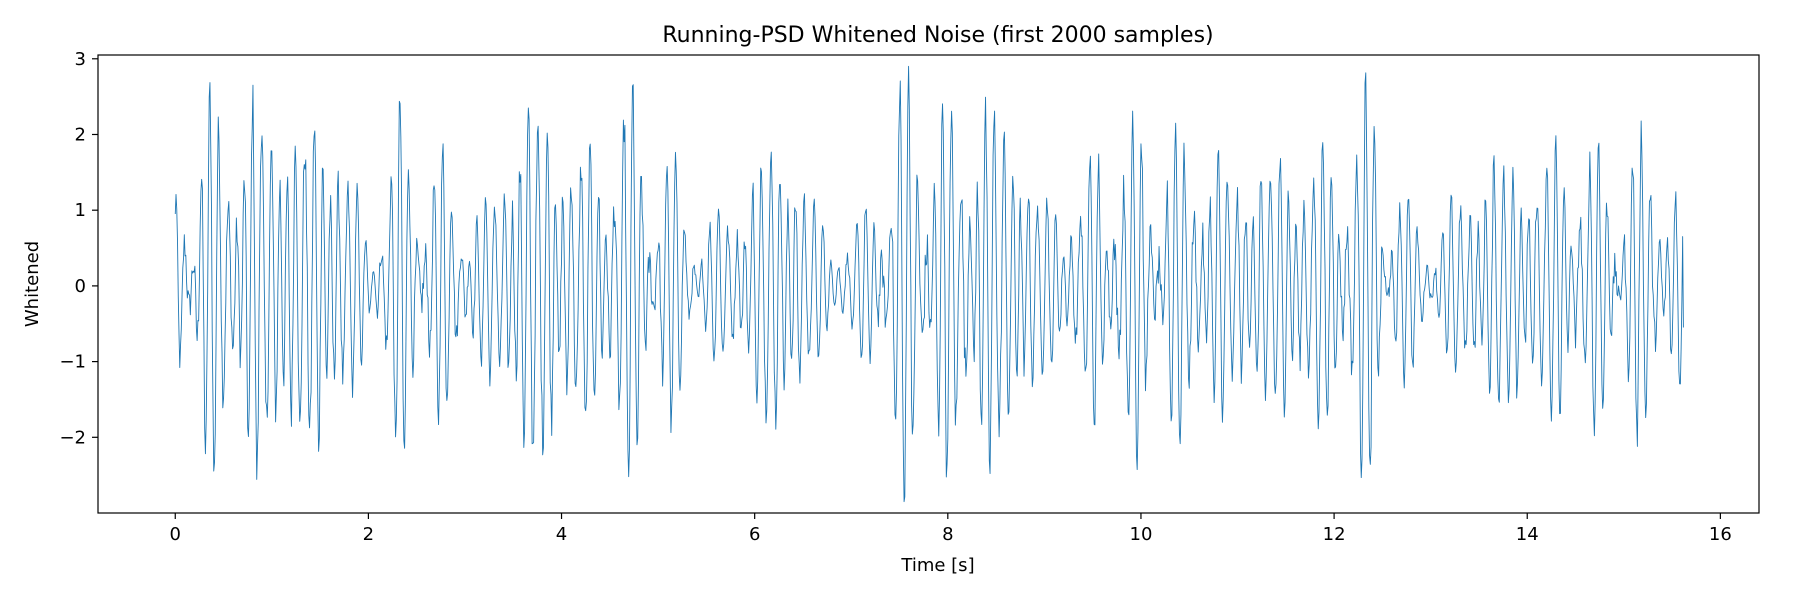 This screenshot has height=600, width=1800. Describe the element at coordinates (175, 534) in the screenshot. I see `x-tick-label: 0` at that location.